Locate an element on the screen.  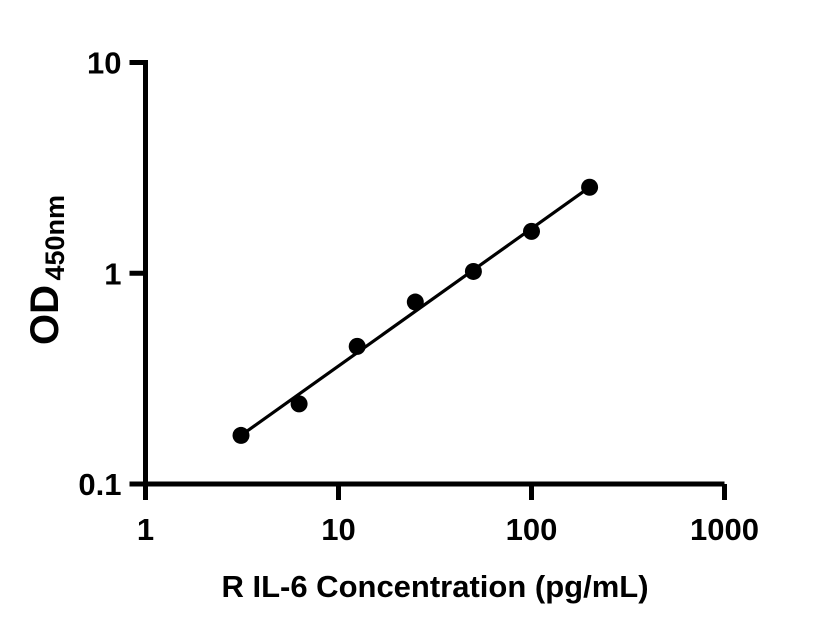
x-tick-label: 1000 is located at coordinates (724, 529).